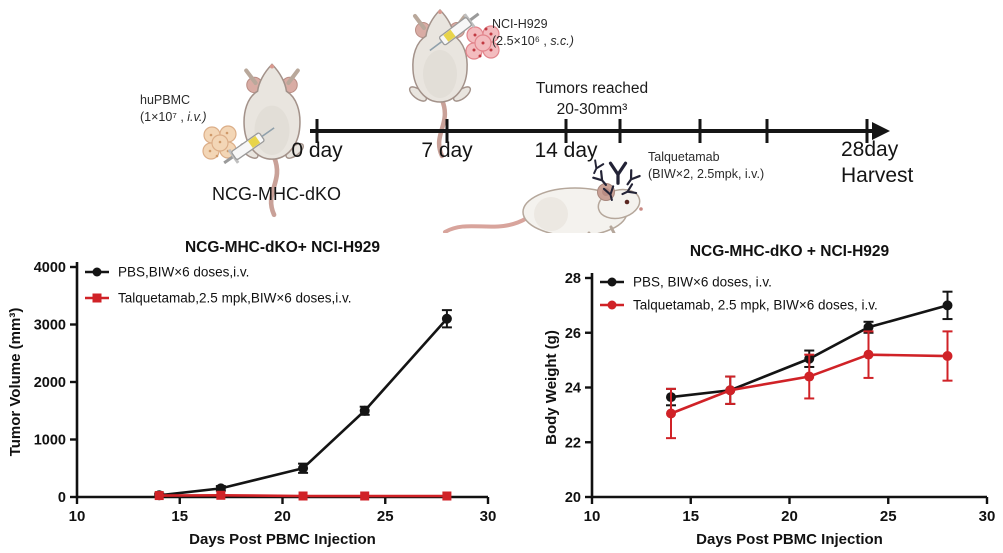  I want to click on legend-item: PBS, BIW×6 doses, i.v., so click(686, 282).